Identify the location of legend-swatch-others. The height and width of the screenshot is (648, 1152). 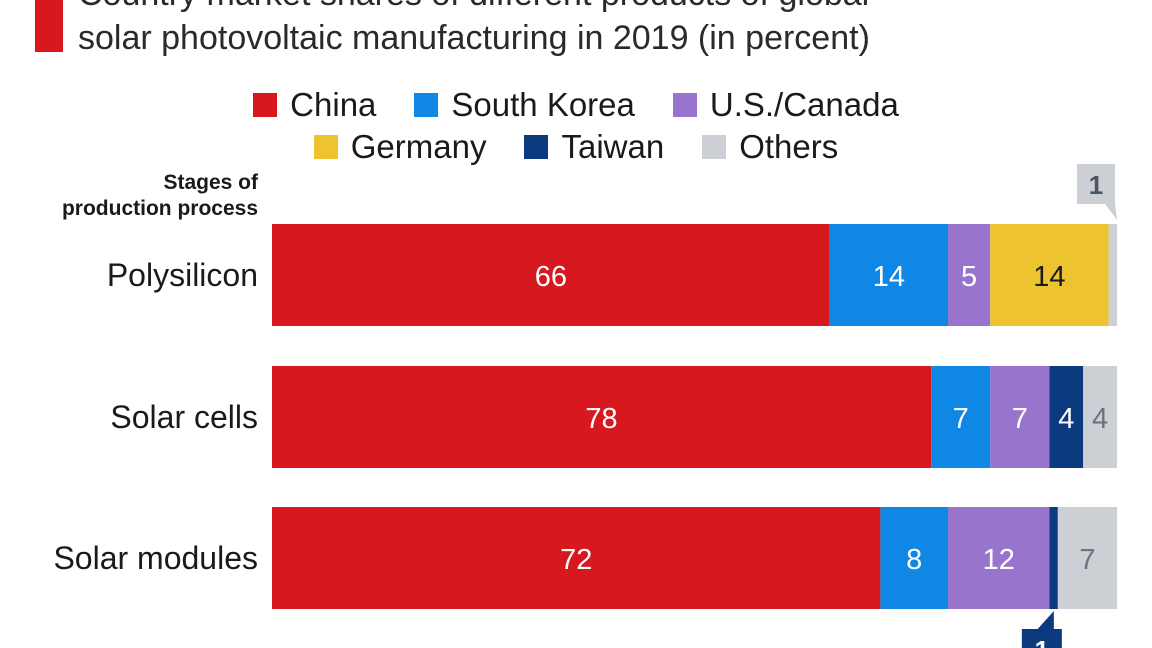
(714, 147).